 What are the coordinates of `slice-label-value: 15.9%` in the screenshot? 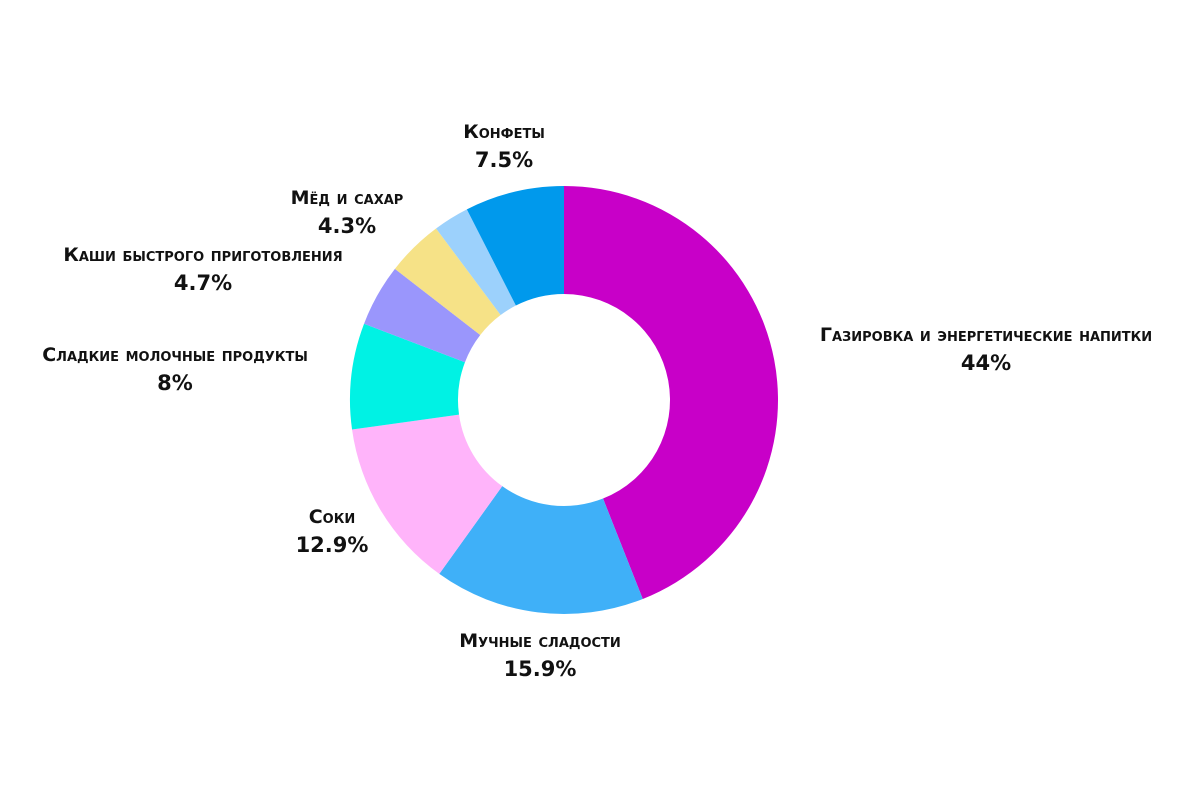 It's located at (540, 668).